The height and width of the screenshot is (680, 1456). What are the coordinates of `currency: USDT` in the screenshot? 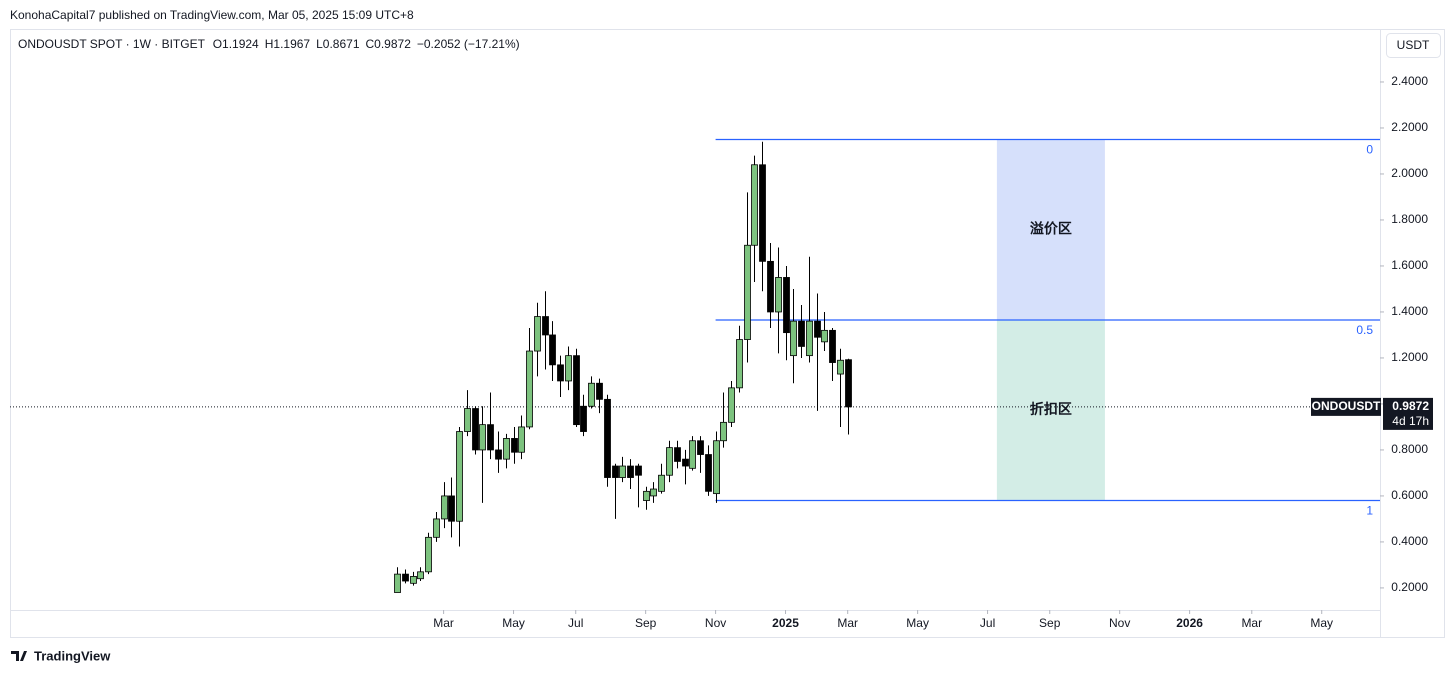 It's located at (1413, 45).